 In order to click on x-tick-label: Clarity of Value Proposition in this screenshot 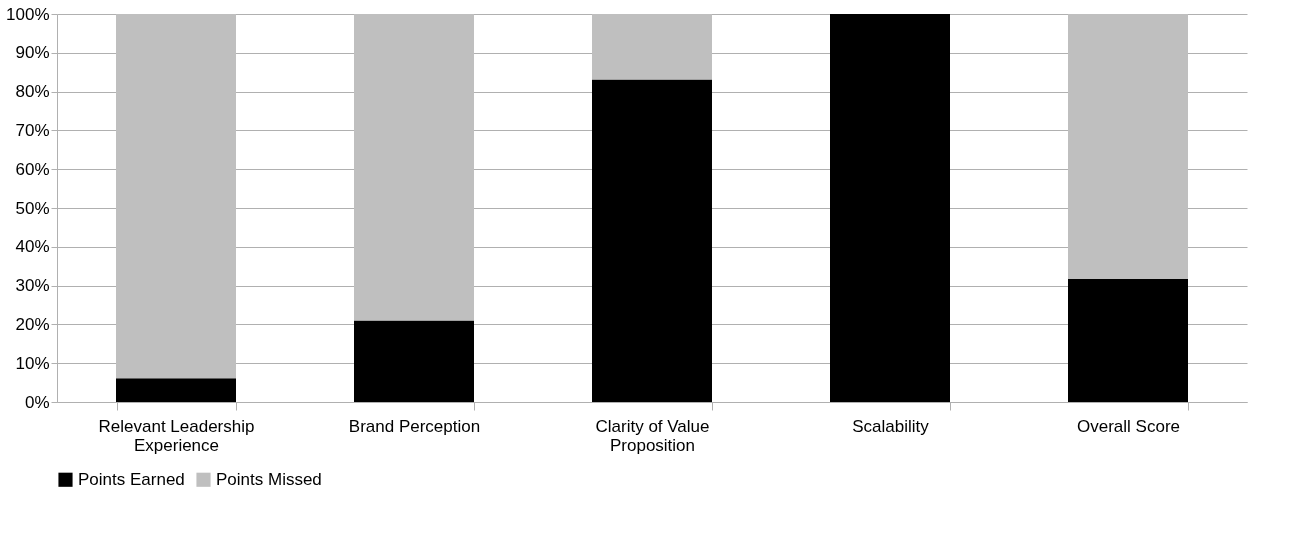, I will do `click(652, 435)`.